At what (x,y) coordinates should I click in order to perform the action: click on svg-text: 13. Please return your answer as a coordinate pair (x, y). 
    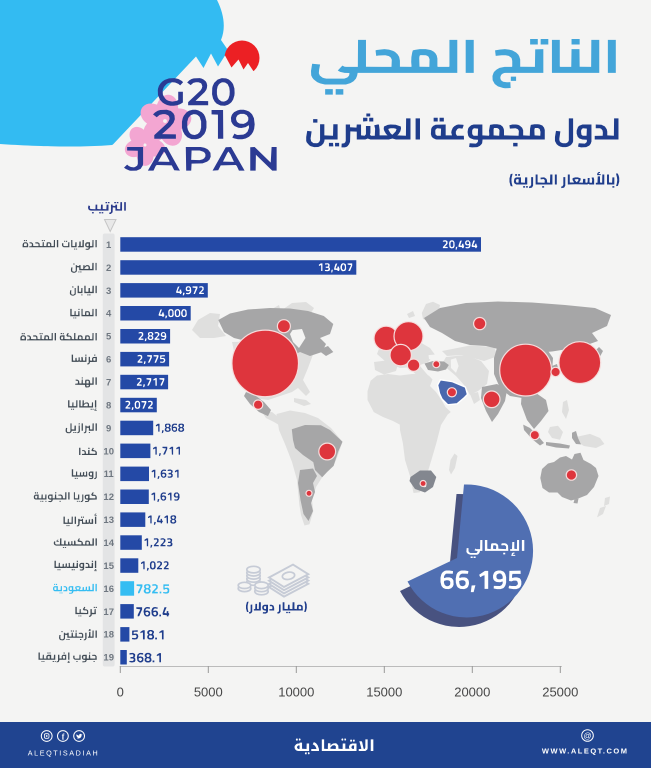
    Looking at the image, I should click on (108, 520).